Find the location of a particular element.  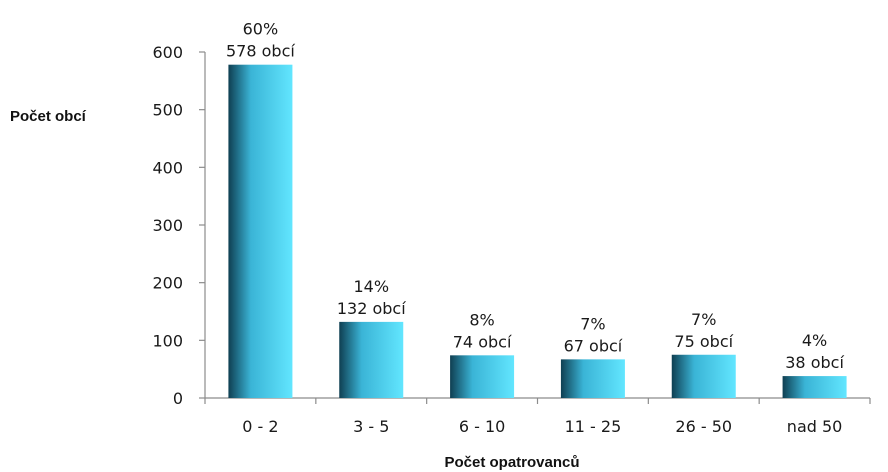

bar-count-label: 38 obcí is located at coordinates (814, 362).